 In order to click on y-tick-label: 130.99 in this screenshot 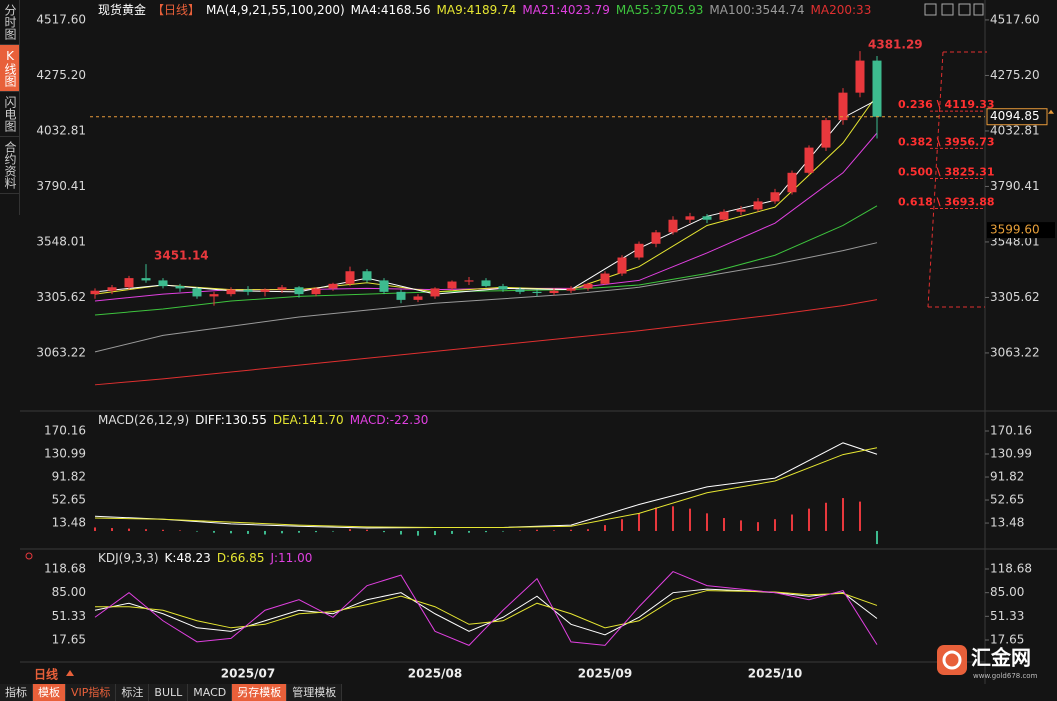, I will do `click(1011, 454)`.